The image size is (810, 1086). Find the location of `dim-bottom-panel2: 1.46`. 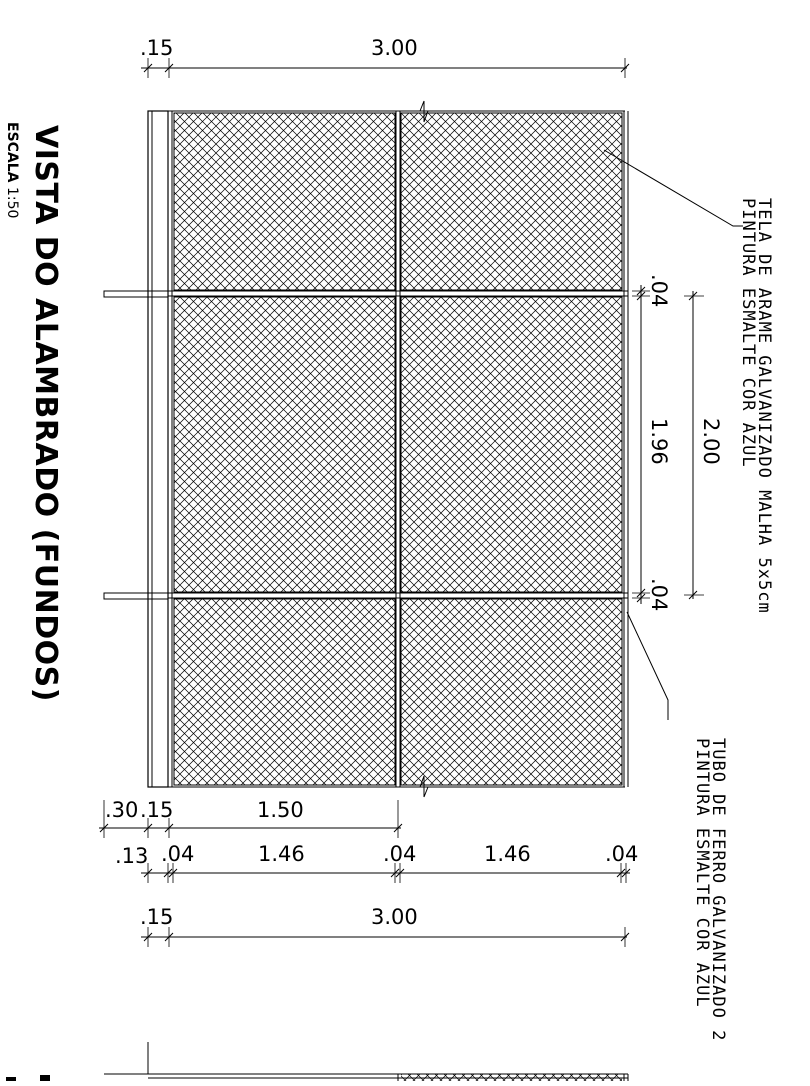

dim-bottom-panel2: 1.46 is located at coordinates (507, 854).